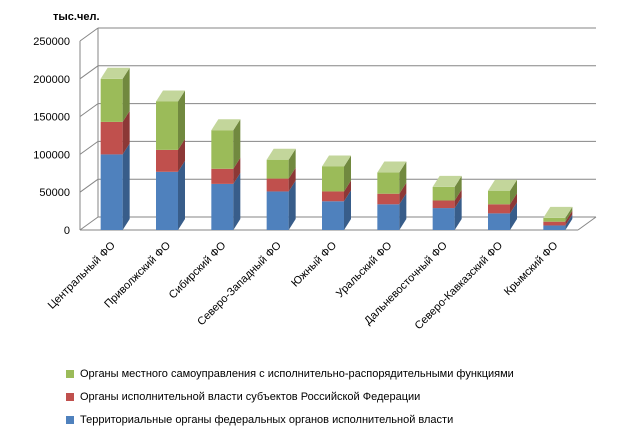 The image size is (624, 431). Describe the element at coordinates (531, 268) in the screenshot. I see `x-tick-label: Крымский ФО` at that location.